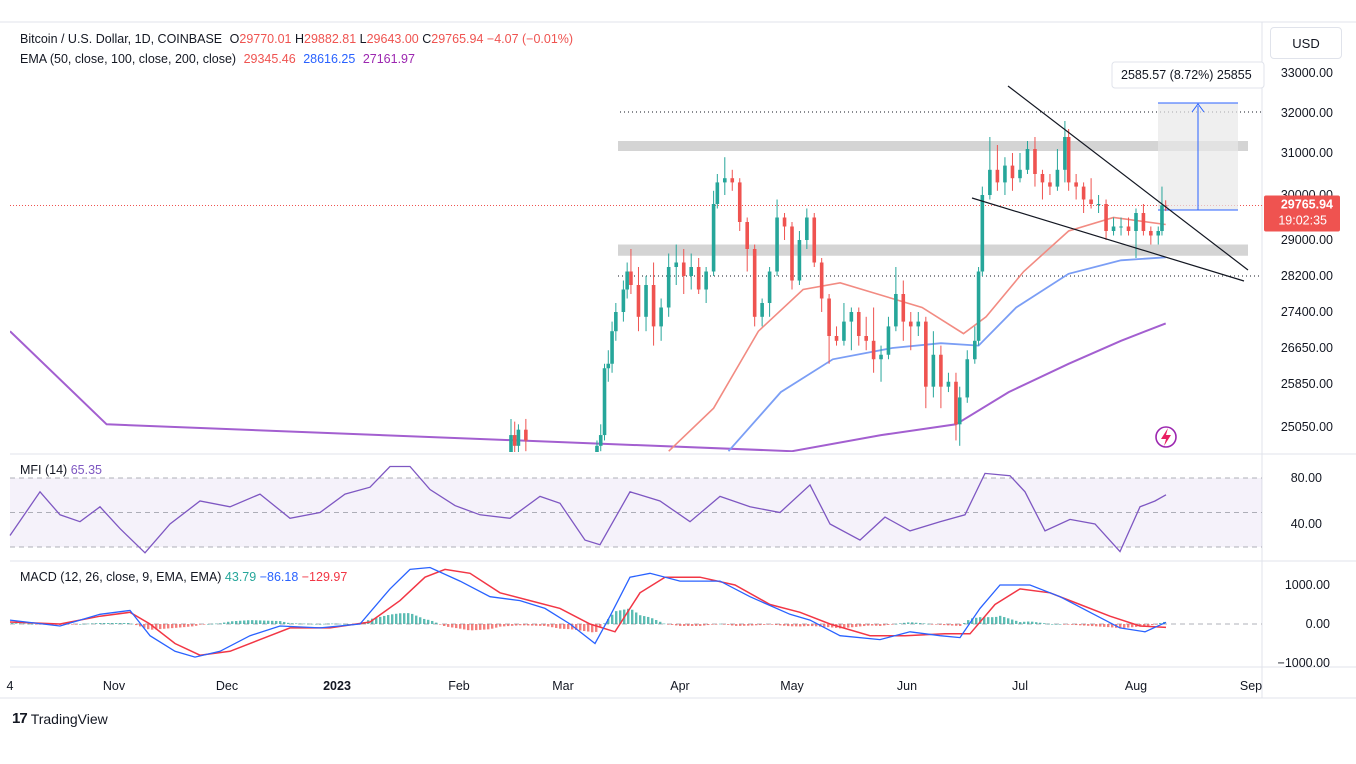 The image size is (1356, 764). I want to click on ema50-line, so click(917, 334).